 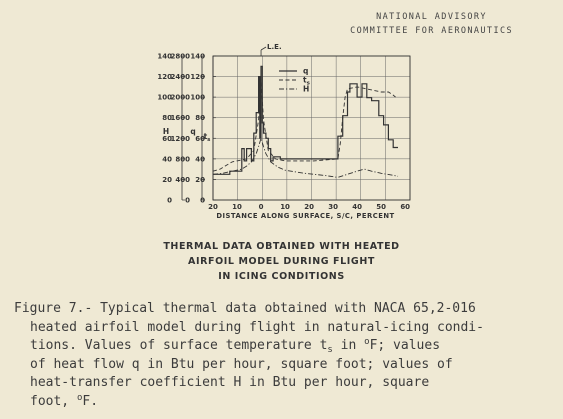 What do you see at coordinates (200, 180) in the screenshot?
I see `y-tick-label-ts: 20` at bounding box center [200, 180].